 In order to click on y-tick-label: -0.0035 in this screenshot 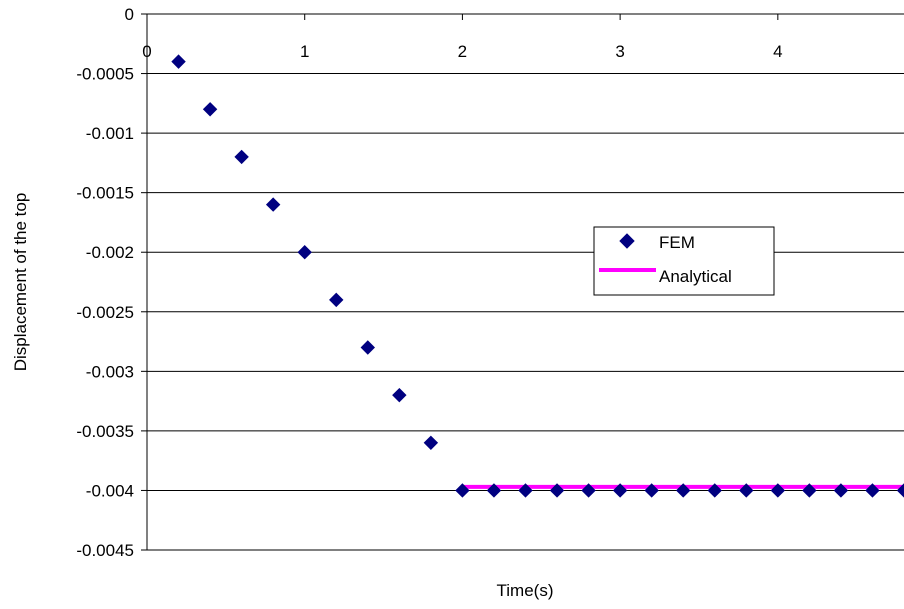, I will do `click(105, 431)`.